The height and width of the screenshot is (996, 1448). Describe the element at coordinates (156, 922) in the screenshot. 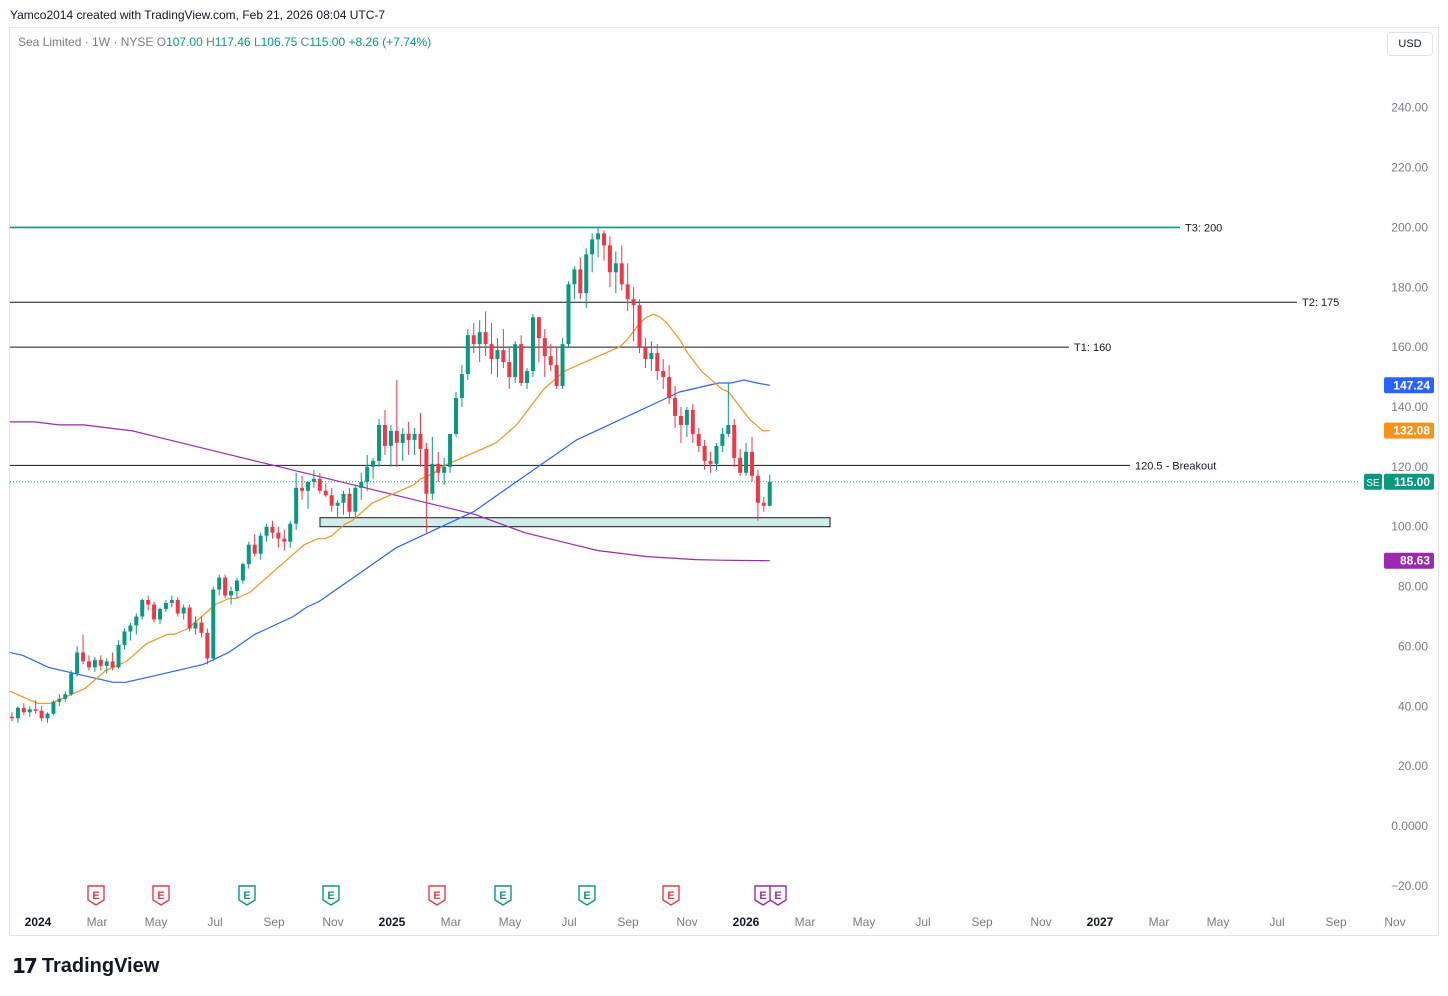

I see `x-axis-tick-label: May` at that location.